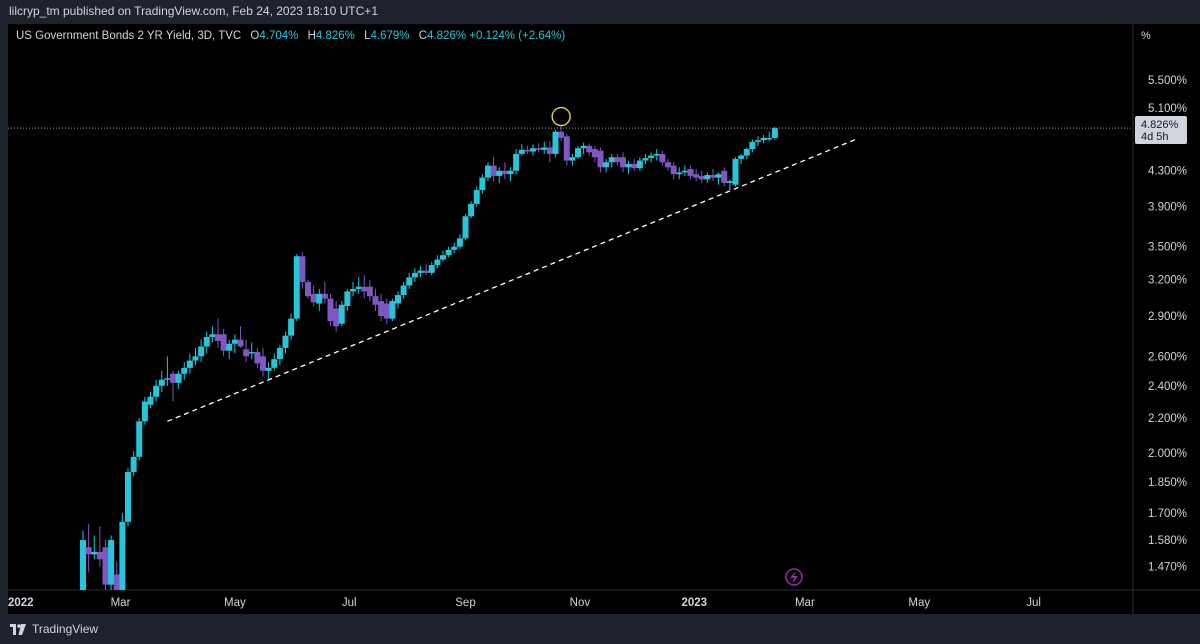  What do you see at coordinates (1033, 603) in the screenshot?
I see `time-tick-label: Jul` at bounding box center [1033, 603].